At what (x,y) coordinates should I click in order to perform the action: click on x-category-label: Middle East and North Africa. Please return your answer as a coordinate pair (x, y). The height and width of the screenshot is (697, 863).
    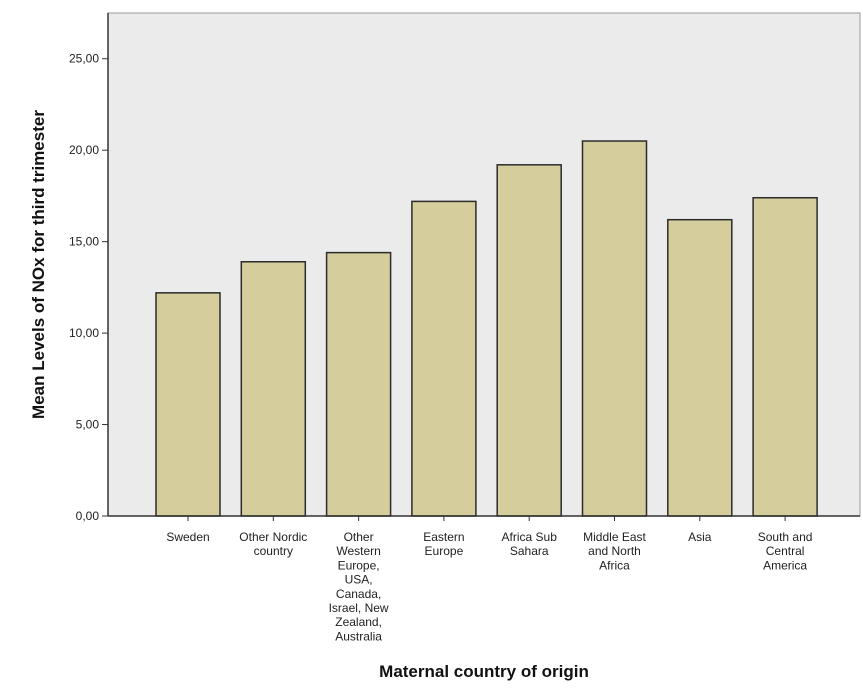
    Looking at the image, I should click on (614, 551).